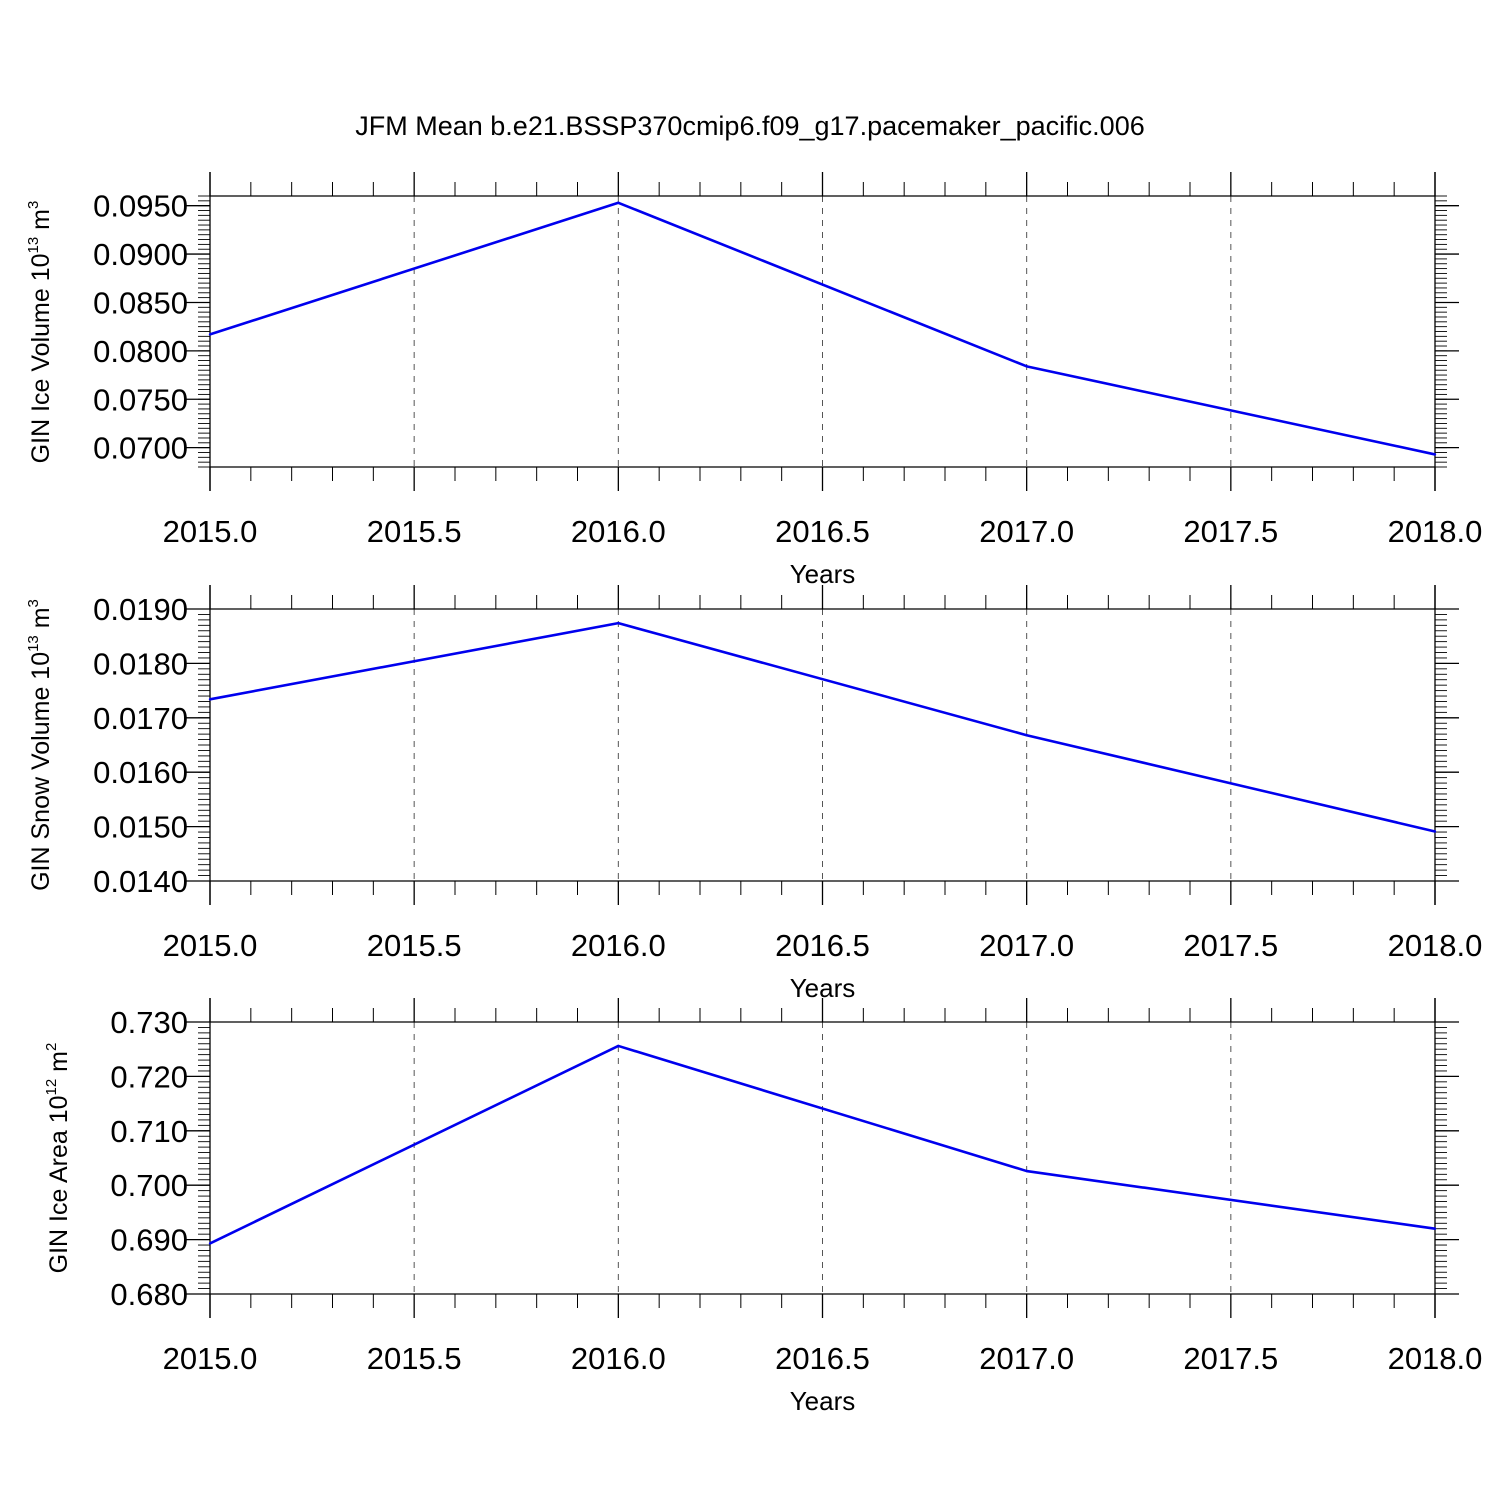 This screenshot has width=1500, height=1500. What do you see at coordinates (59, 1184) in the screenshot?
I see `y-axis-title-main: GIN Ice Area 10` at bounding box center [59, 1184].